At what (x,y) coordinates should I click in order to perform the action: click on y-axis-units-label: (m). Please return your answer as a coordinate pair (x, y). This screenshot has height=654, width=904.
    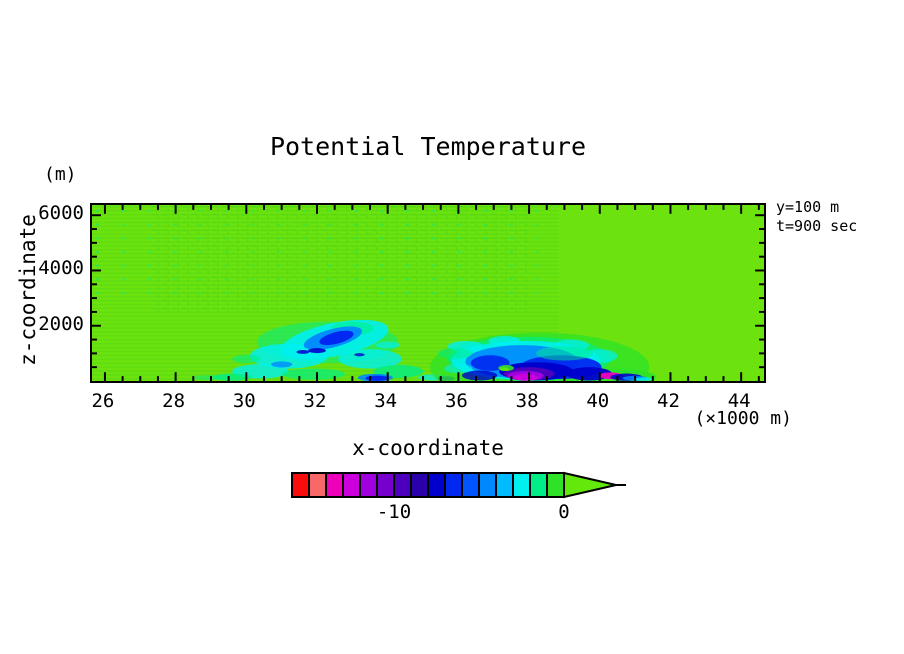
    Looking at the image, I should click on (60, 174).